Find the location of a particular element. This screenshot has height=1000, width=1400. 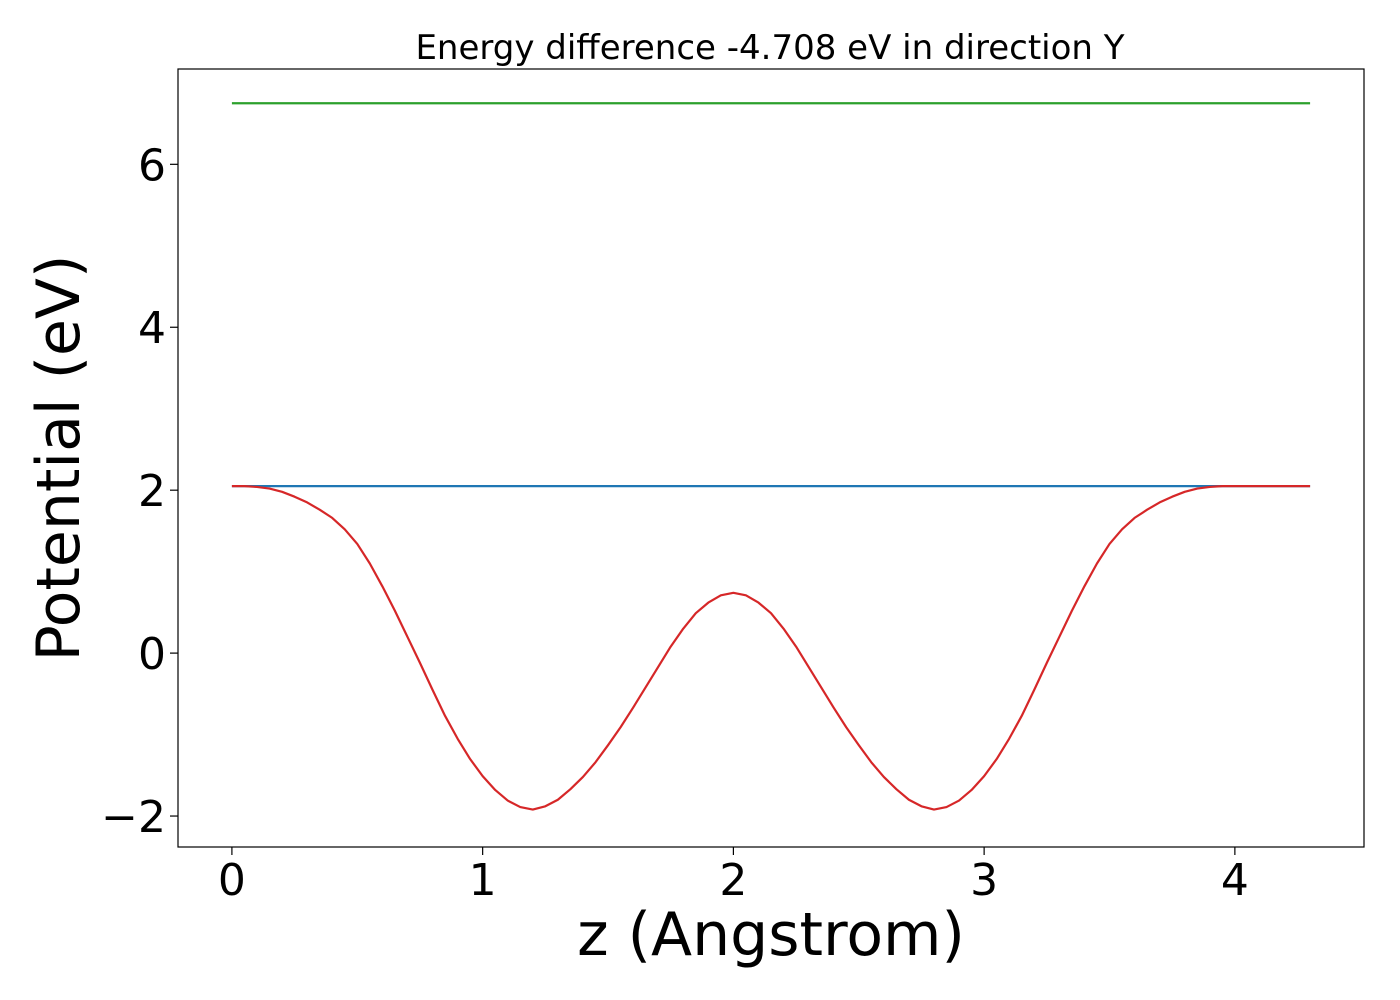

x-axis-label: z (Angstrom) is located at coordinates (771, 935).